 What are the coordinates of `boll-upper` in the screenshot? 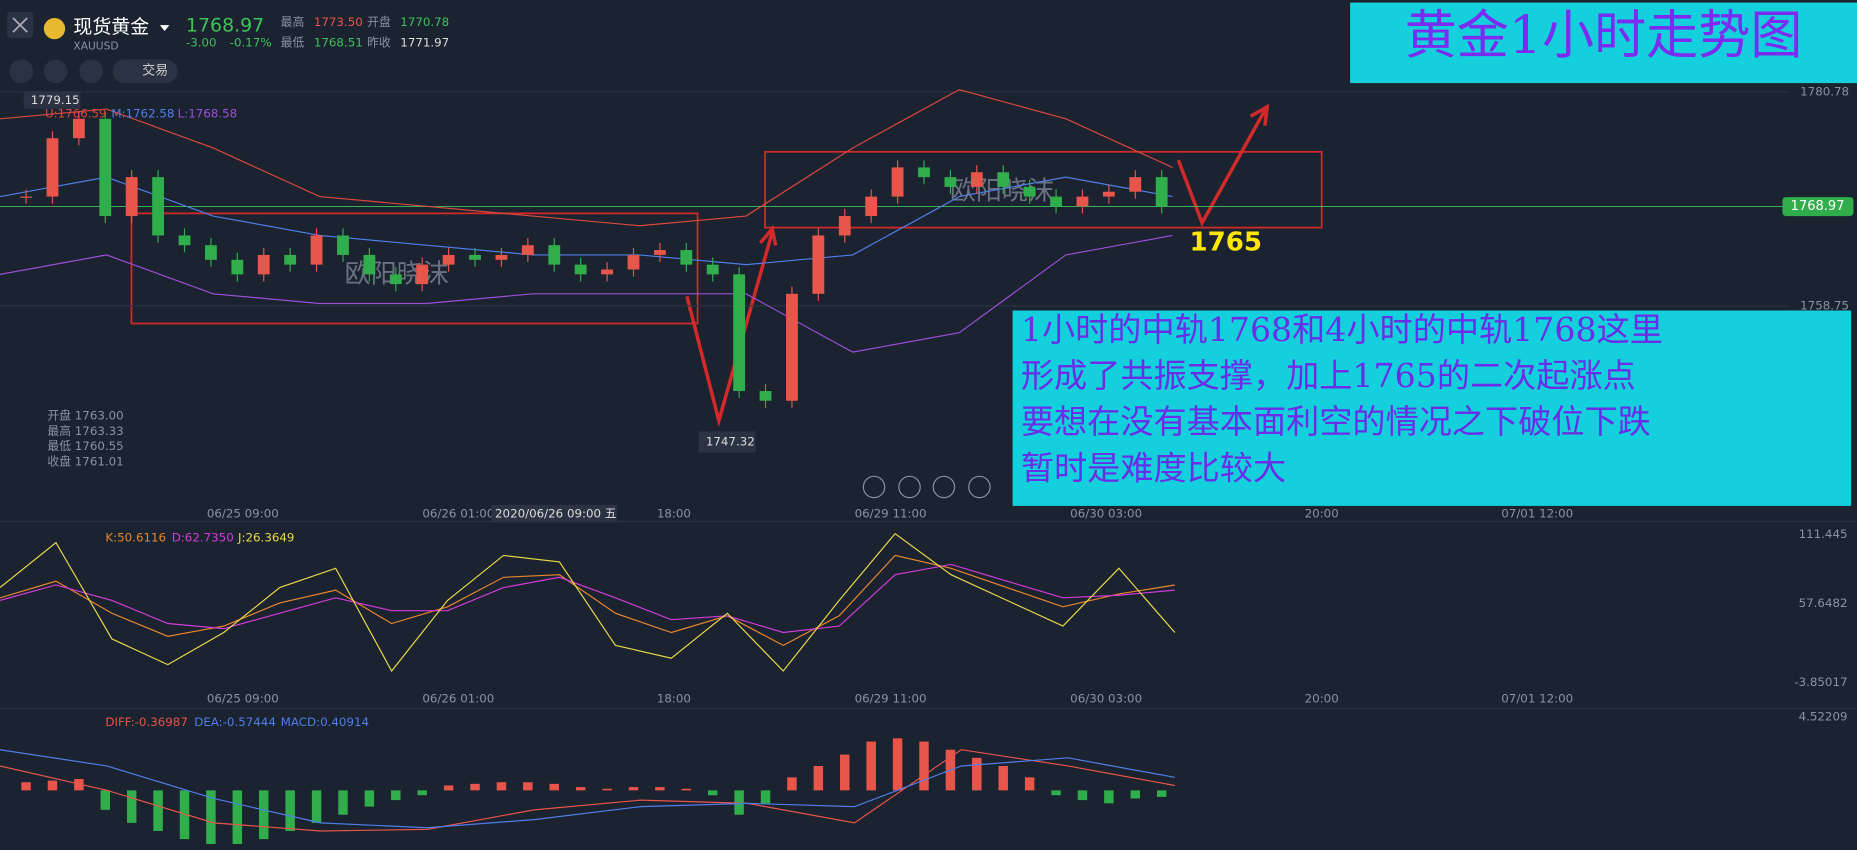 It's located at (586, 158).